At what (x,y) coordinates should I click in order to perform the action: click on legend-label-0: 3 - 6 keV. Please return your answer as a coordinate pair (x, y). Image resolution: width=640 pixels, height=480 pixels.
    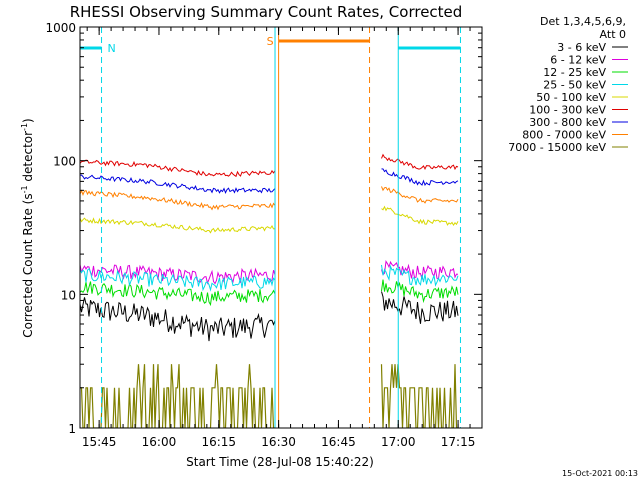
    Looking at the image, I should click on (581, 47).